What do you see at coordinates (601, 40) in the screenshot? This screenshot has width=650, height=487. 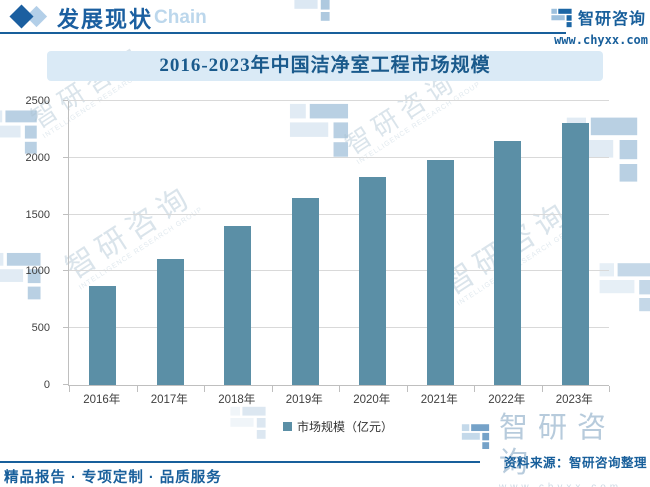 I see `website-url: www.chyxx.com` at bounding box center [601, 40].